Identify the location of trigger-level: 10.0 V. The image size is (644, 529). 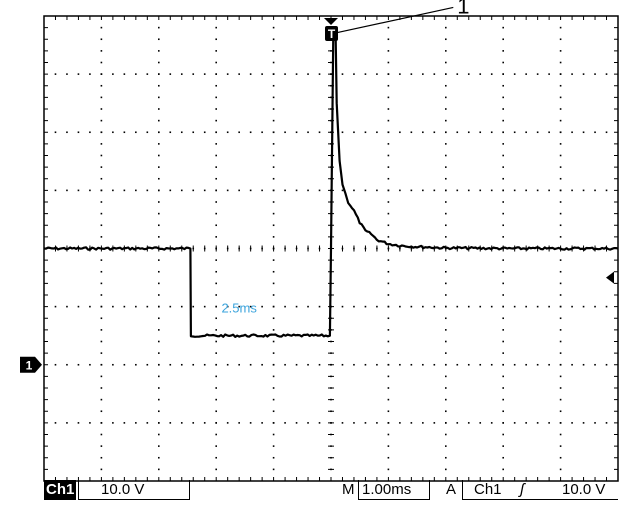
(584, 489).